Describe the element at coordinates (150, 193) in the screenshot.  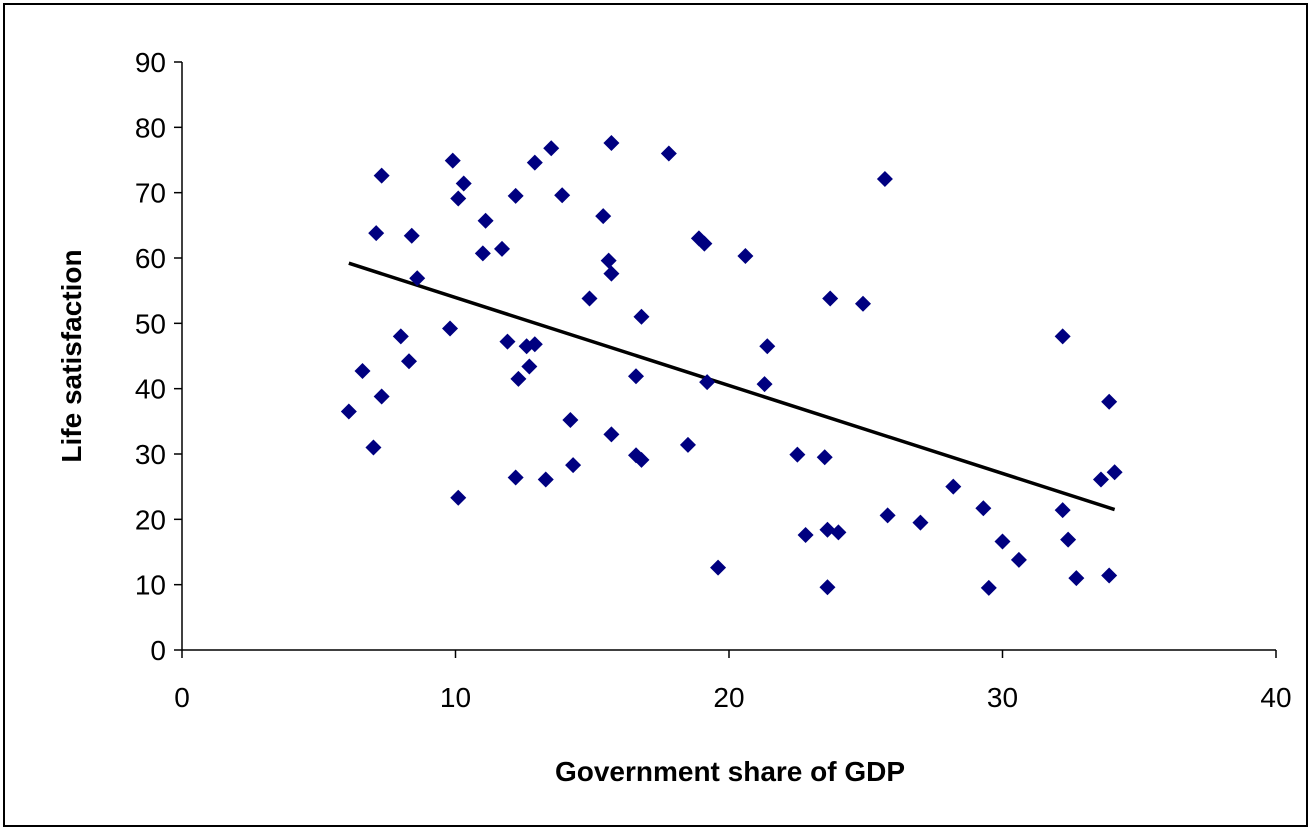
I see `y-tick-label: 70` at that location.